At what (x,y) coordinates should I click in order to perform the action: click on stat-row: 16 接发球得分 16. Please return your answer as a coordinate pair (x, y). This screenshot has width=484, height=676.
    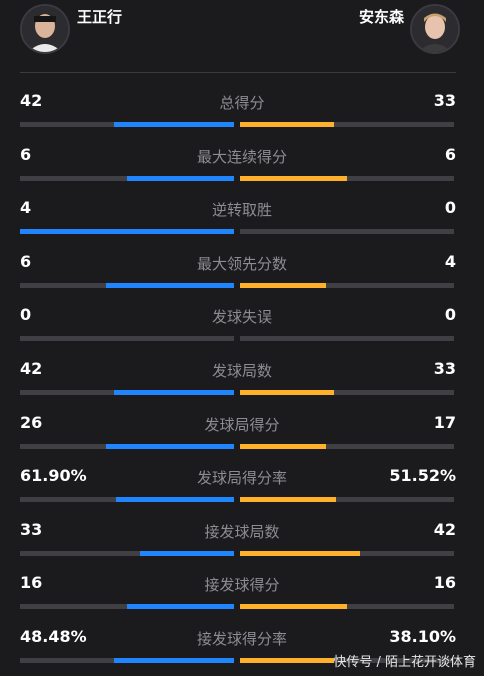
    Looking at the image, I should click on (242, 595).